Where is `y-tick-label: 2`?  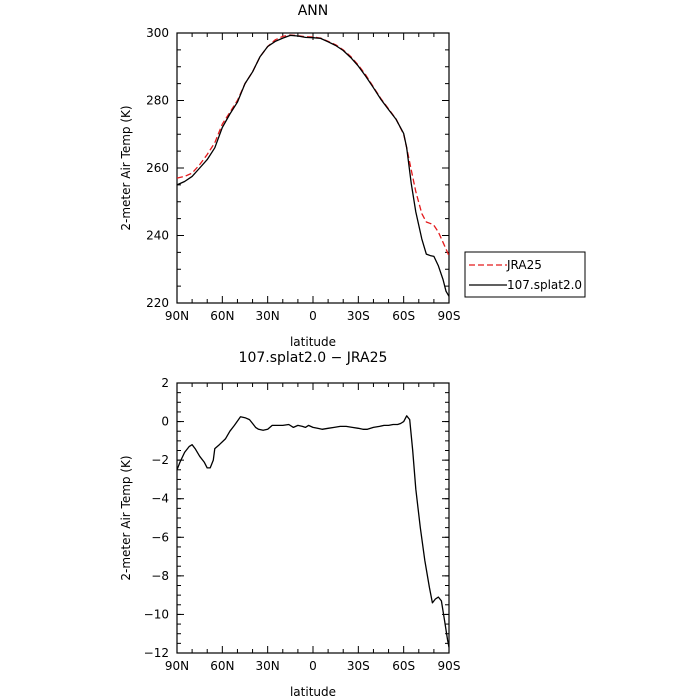
y-tick-label: 2 is located at coordinates (165, 383).